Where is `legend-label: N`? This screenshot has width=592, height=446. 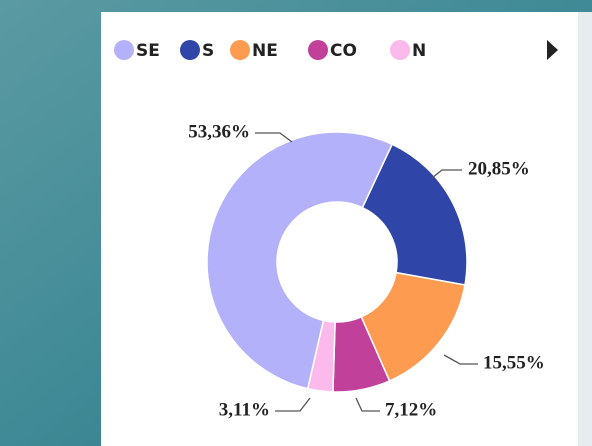 legend-label: N is located at coordinates (419, 51).